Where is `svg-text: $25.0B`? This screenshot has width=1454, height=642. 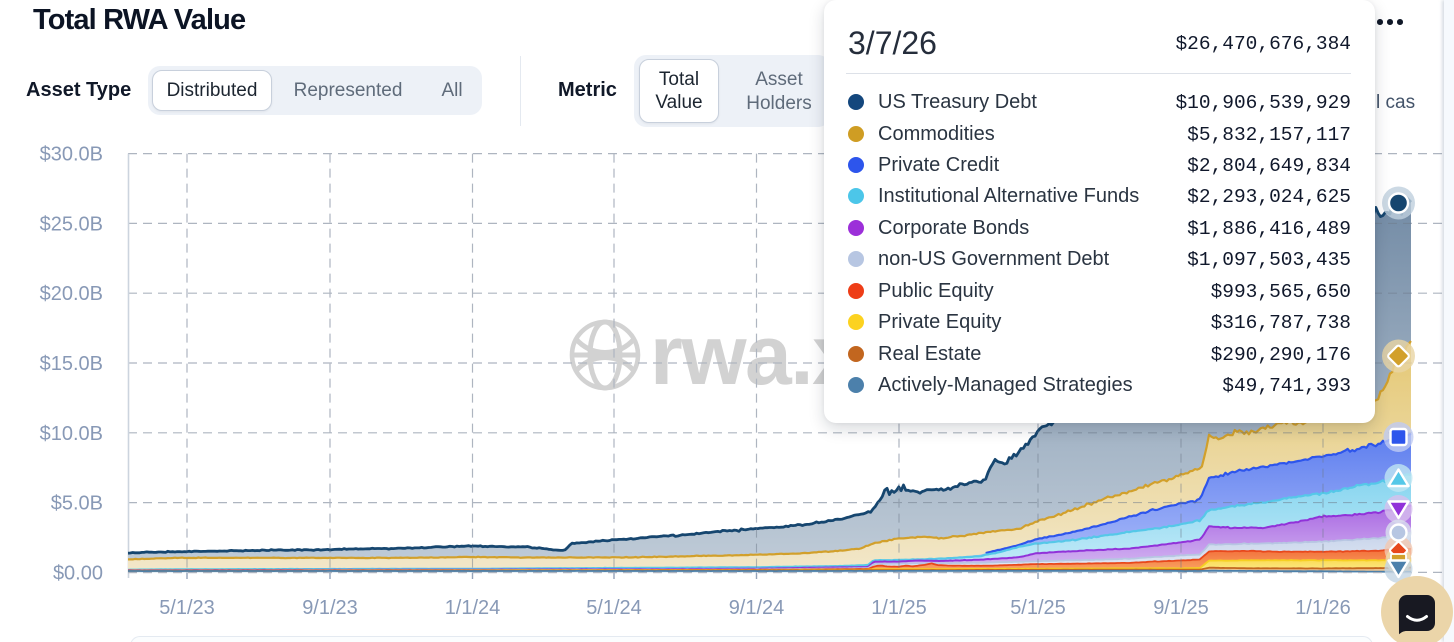 svg-text: $25.0B is located at coordinates (71, 224).